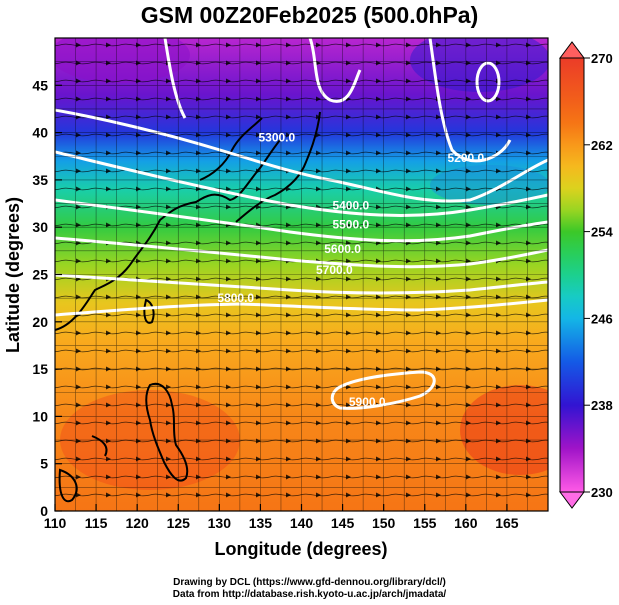  What do you see at coordinates (507, 523) in the screenshot?
I see `x-tick-label: 165` at bounding box center [507, 523].